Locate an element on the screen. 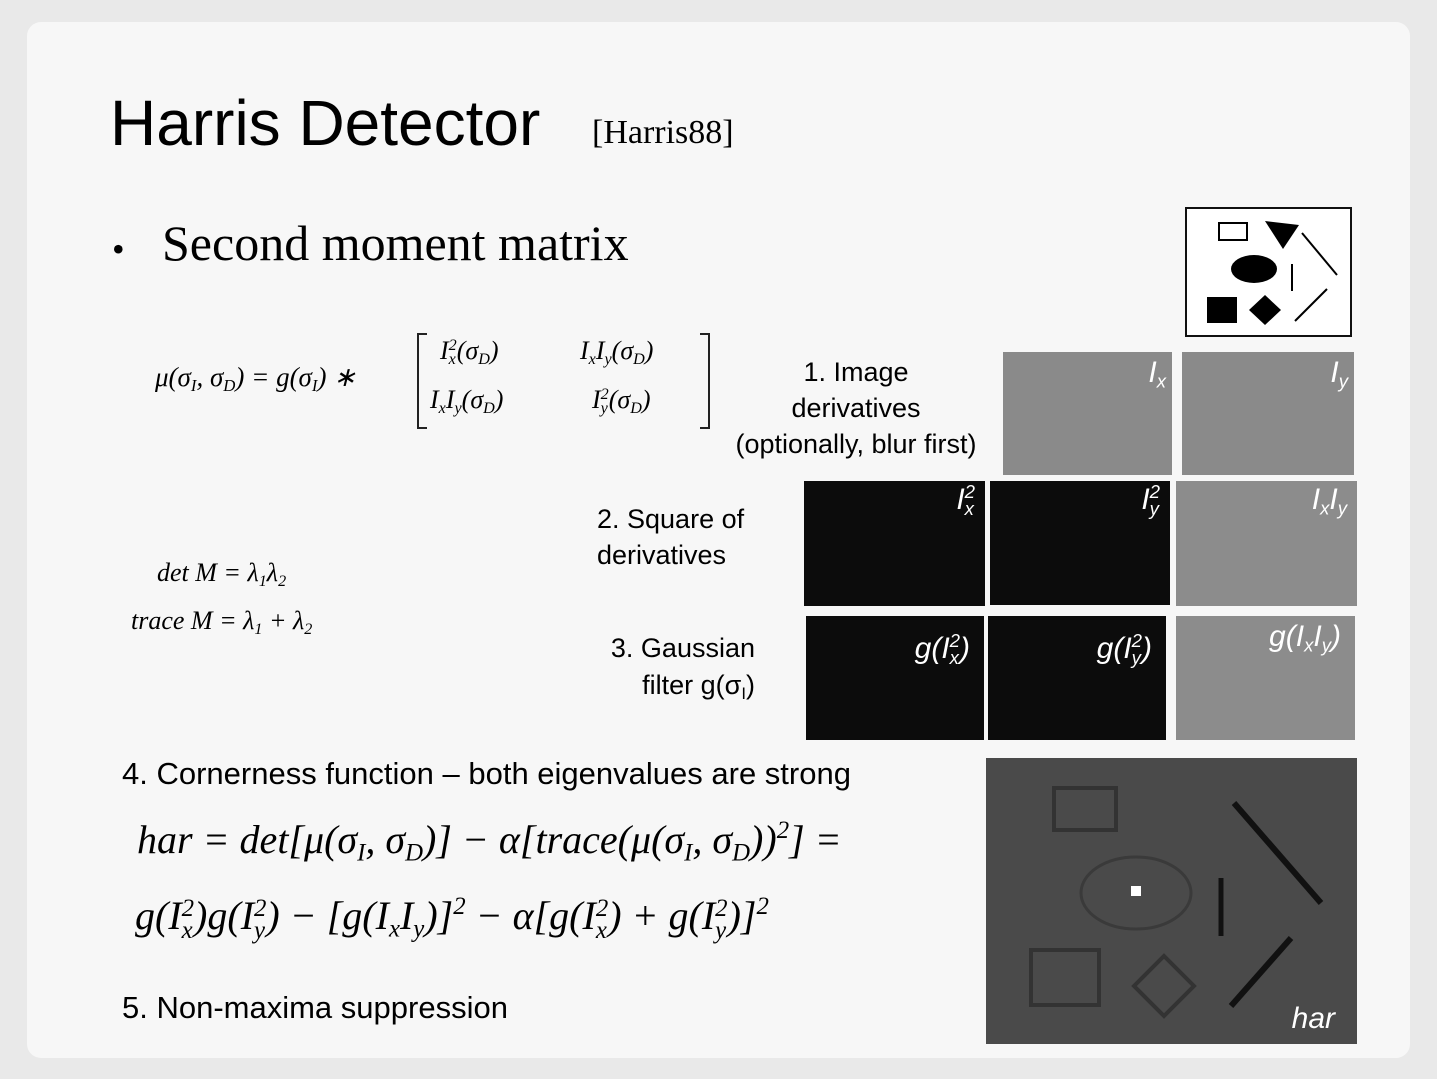 The height and width of the screenshot is (1079, 1437). text: trace M = λ is located at coordinates (193, 620).